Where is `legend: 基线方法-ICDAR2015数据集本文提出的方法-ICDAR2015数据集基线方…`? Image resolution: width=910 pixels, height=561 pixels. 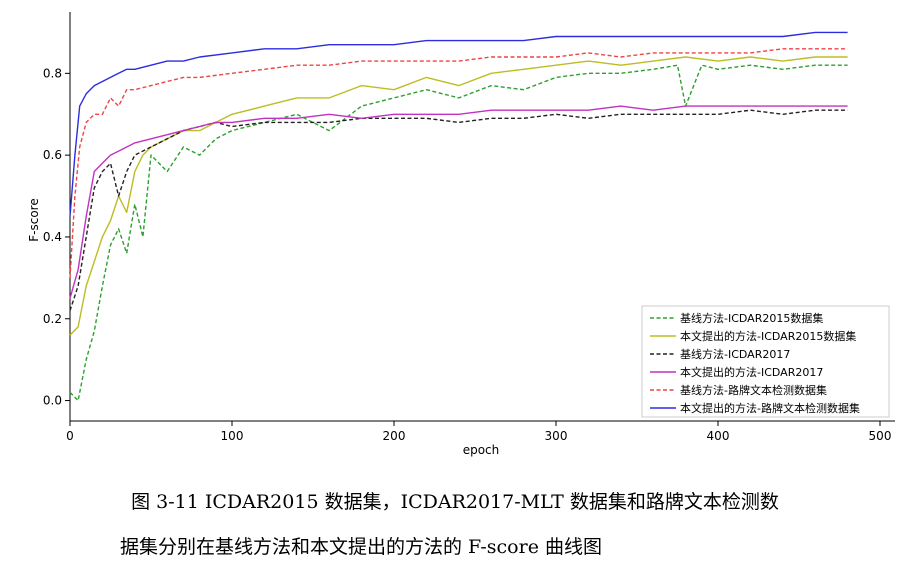 legend: 基线方法-ICDAR2015数据集本文提出的方法-ICDAR2015数据集基线方… is located at coordinates (765, 361).